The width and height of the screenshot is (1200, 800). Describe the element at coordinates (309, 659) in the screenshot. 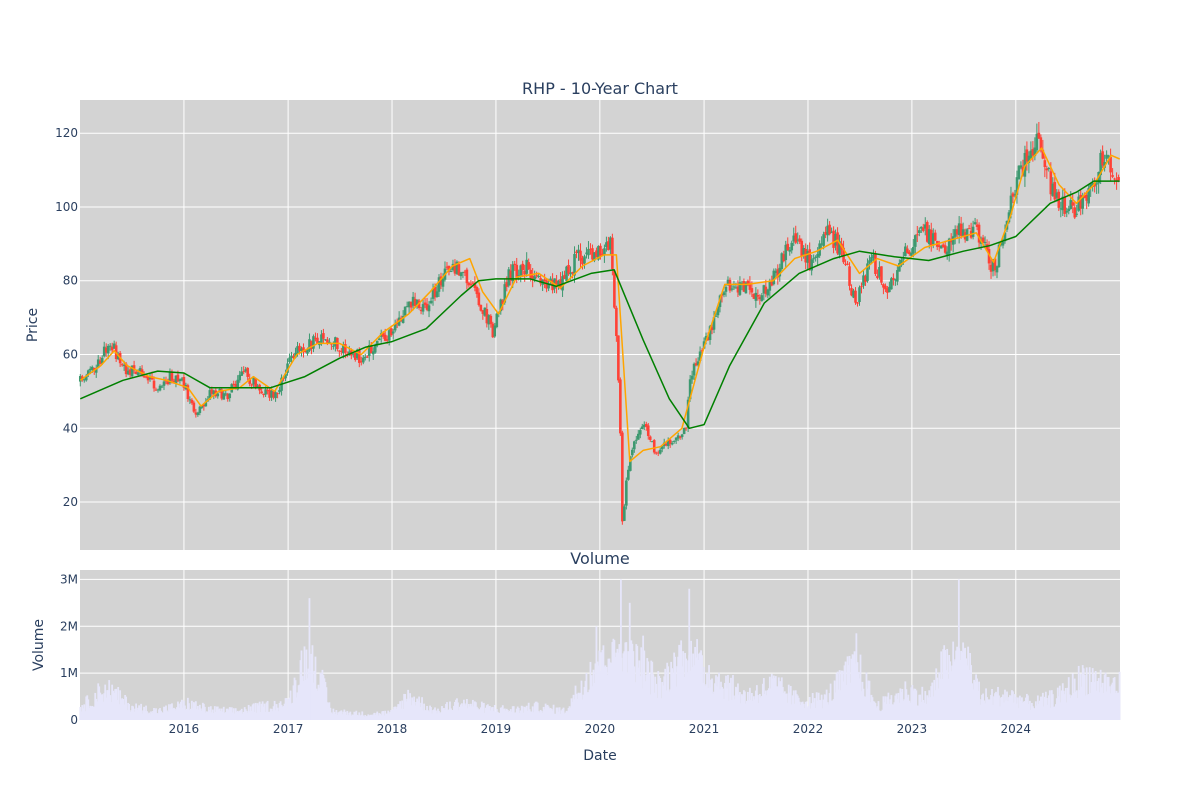

I see `volume-bar-spike` at that location.